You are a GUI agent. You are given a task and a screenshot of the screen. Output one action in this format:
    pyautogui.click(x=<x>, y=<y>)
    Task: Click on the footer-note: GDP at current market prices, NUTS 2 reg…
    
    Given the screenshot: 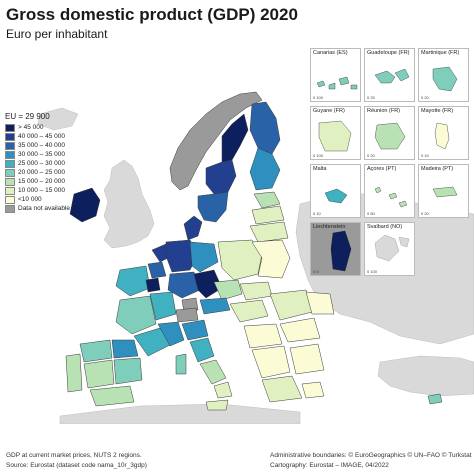 What is the action you would take?
    pyautogui.click(x=74, y=455)
    